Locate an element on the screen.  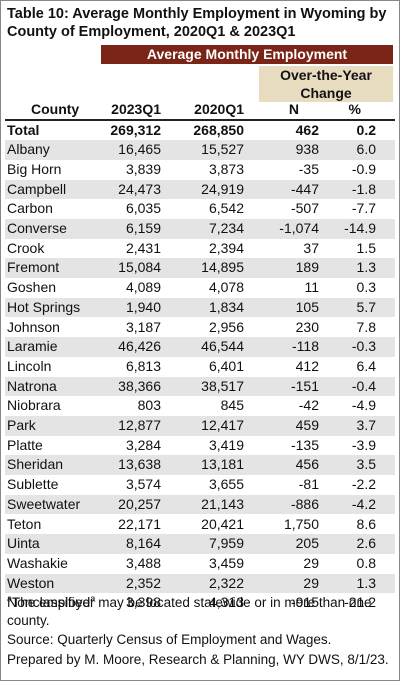
value-cell: 3,187 is located at coordinates (143, 326).